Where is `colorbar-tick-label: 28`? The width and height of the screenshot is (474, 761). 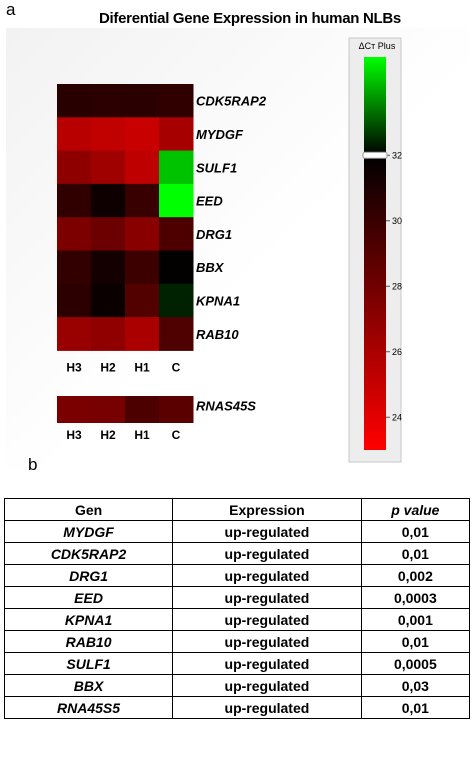
colorbar-tick-label: 28 is located at coordinates (397, 286).